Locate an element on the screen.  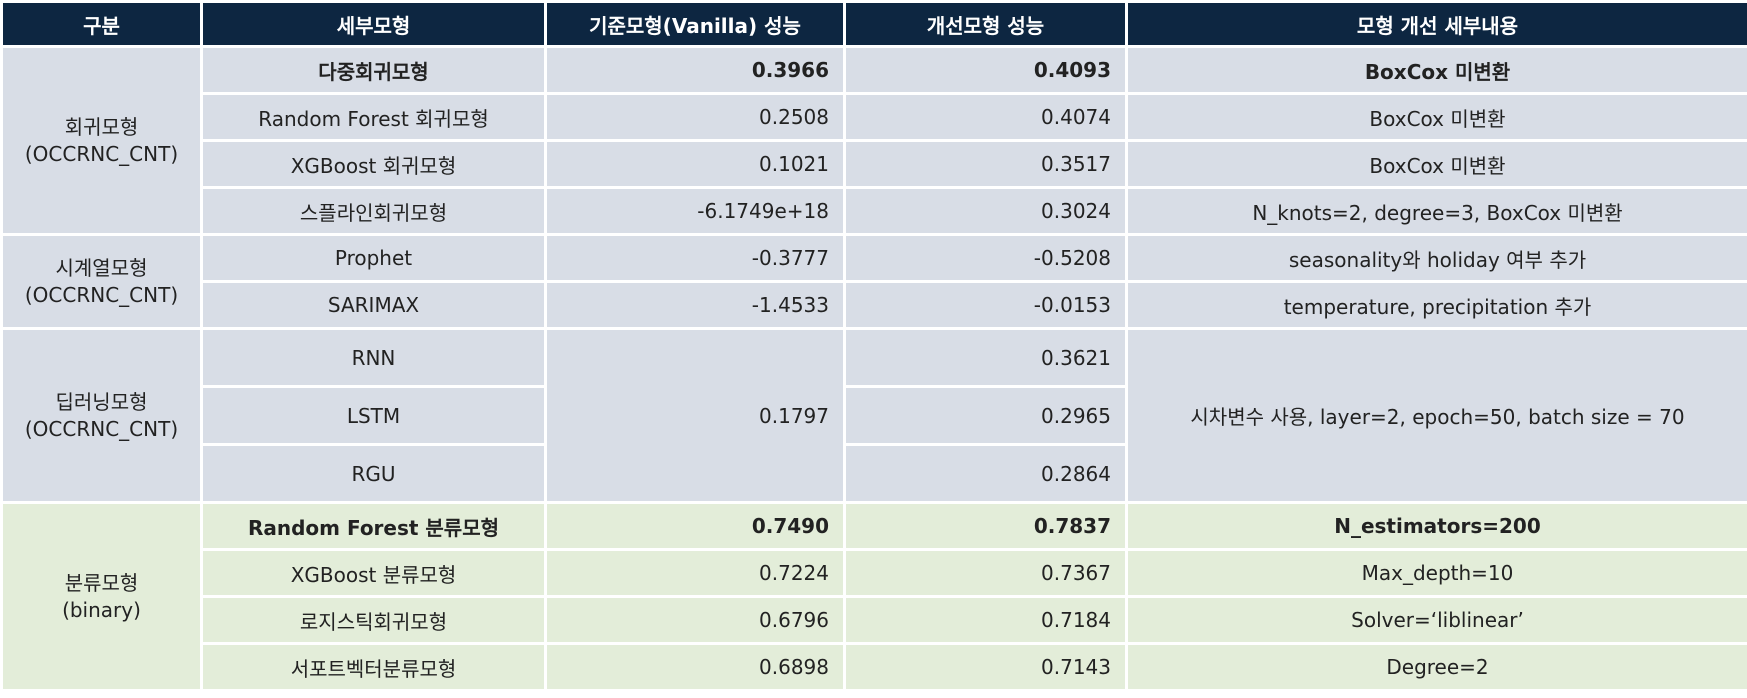
improved-score: 0.7184 is located at coordinates (985, 620).